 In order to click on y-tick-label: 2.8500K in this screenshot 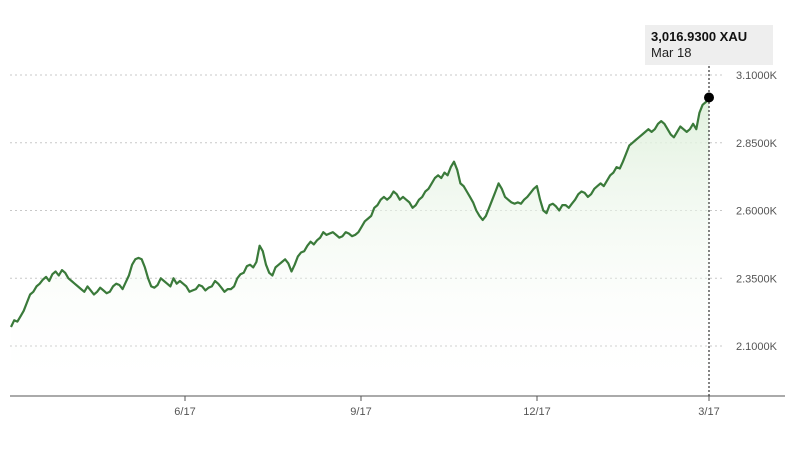, I will do `click(757, 144)`.